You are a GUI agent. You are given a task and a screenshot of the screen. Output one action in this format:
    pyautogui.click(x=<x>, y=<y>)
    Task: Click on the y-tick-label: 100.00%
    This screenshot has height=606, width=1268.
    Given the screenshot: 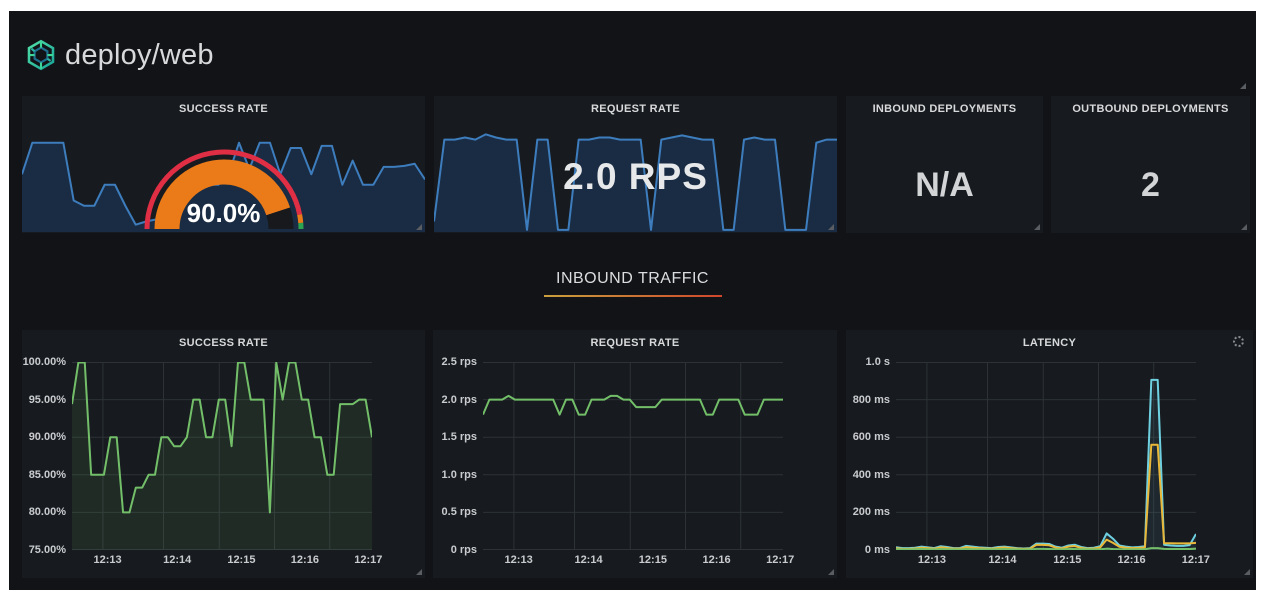 What is the action you would take?
    pyautogui.click(x=44, y=362)
    